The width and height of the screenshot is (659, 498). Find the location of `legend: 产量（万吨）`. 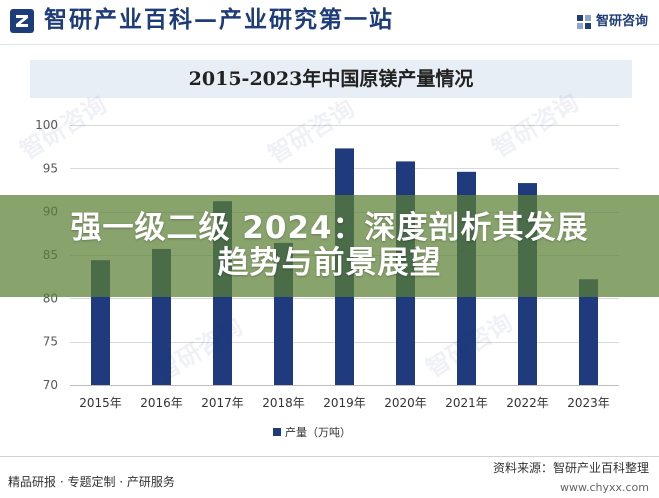

legend: 产量（万吨） is located at coordinates (312, 432).